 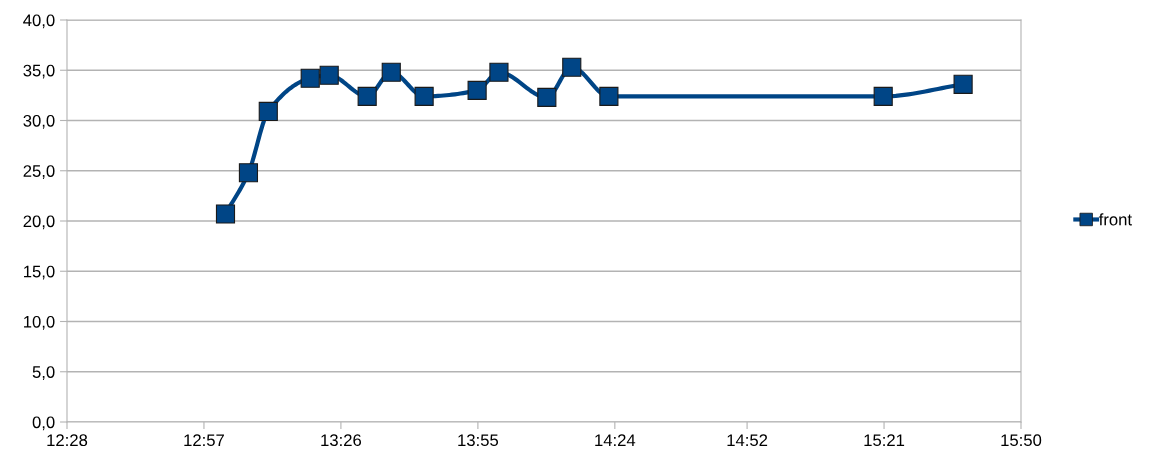 I want to click on x-tick-label: 13:55, so click(x=478, y=440).